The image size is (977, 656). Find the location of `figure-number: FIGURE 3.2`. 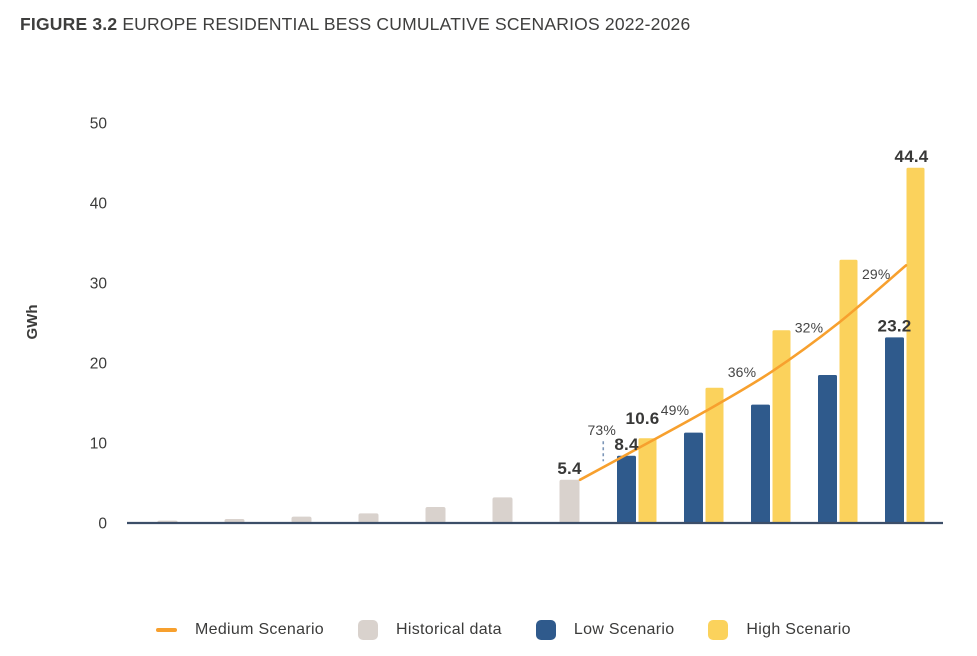

figure-number: FIGURE 3.2 is located at coordinates (69, 24).